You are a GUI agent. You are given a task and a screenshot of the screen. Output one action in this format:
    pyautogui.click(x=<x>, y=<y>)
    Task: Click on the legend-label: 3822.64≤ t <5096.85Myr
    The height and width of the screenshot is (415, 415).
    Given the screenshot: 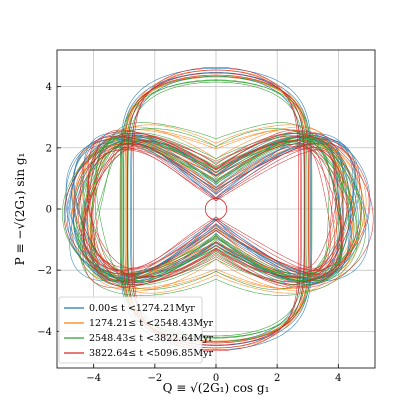 What is the action you would take?
    pyautogui.click(x=151, y=353)
    